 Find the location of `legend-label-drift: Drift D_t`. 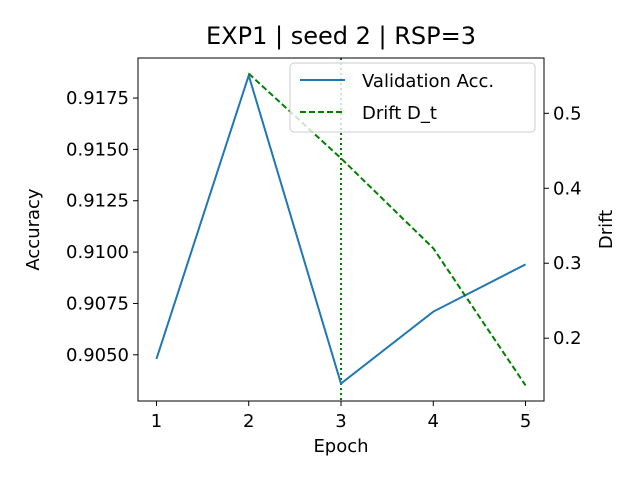

legend-label-drift: Drift D_t is located at coordinates (399, 113).